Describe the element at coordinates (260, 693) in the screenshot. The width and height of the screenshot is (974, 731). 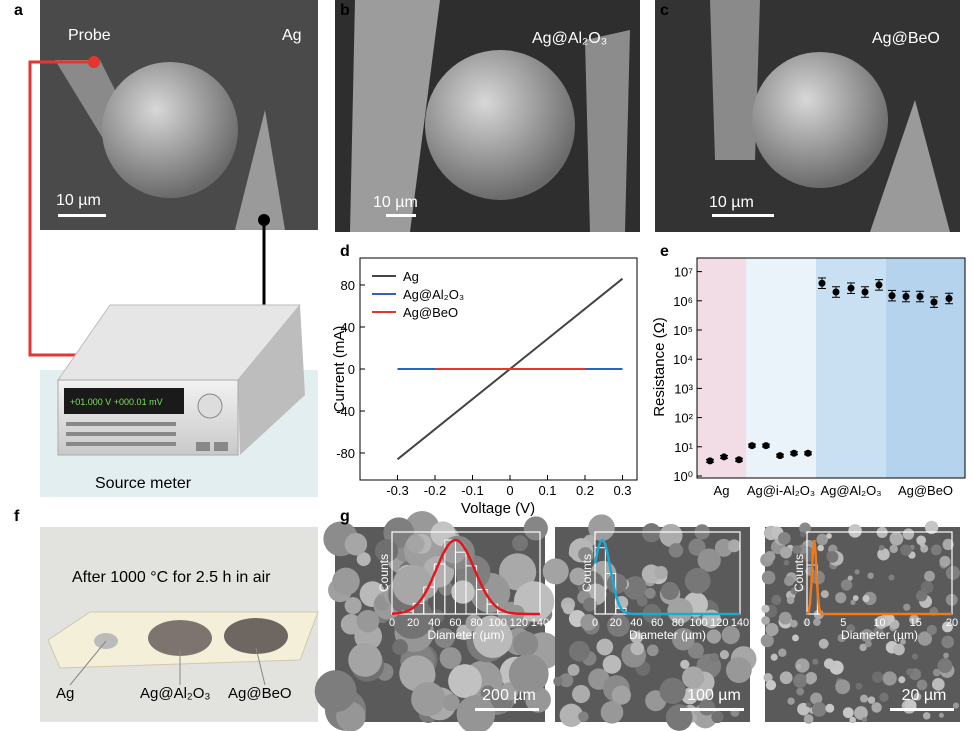
I see `crucible-label-ag-beo: Ag@BeO` at that location.